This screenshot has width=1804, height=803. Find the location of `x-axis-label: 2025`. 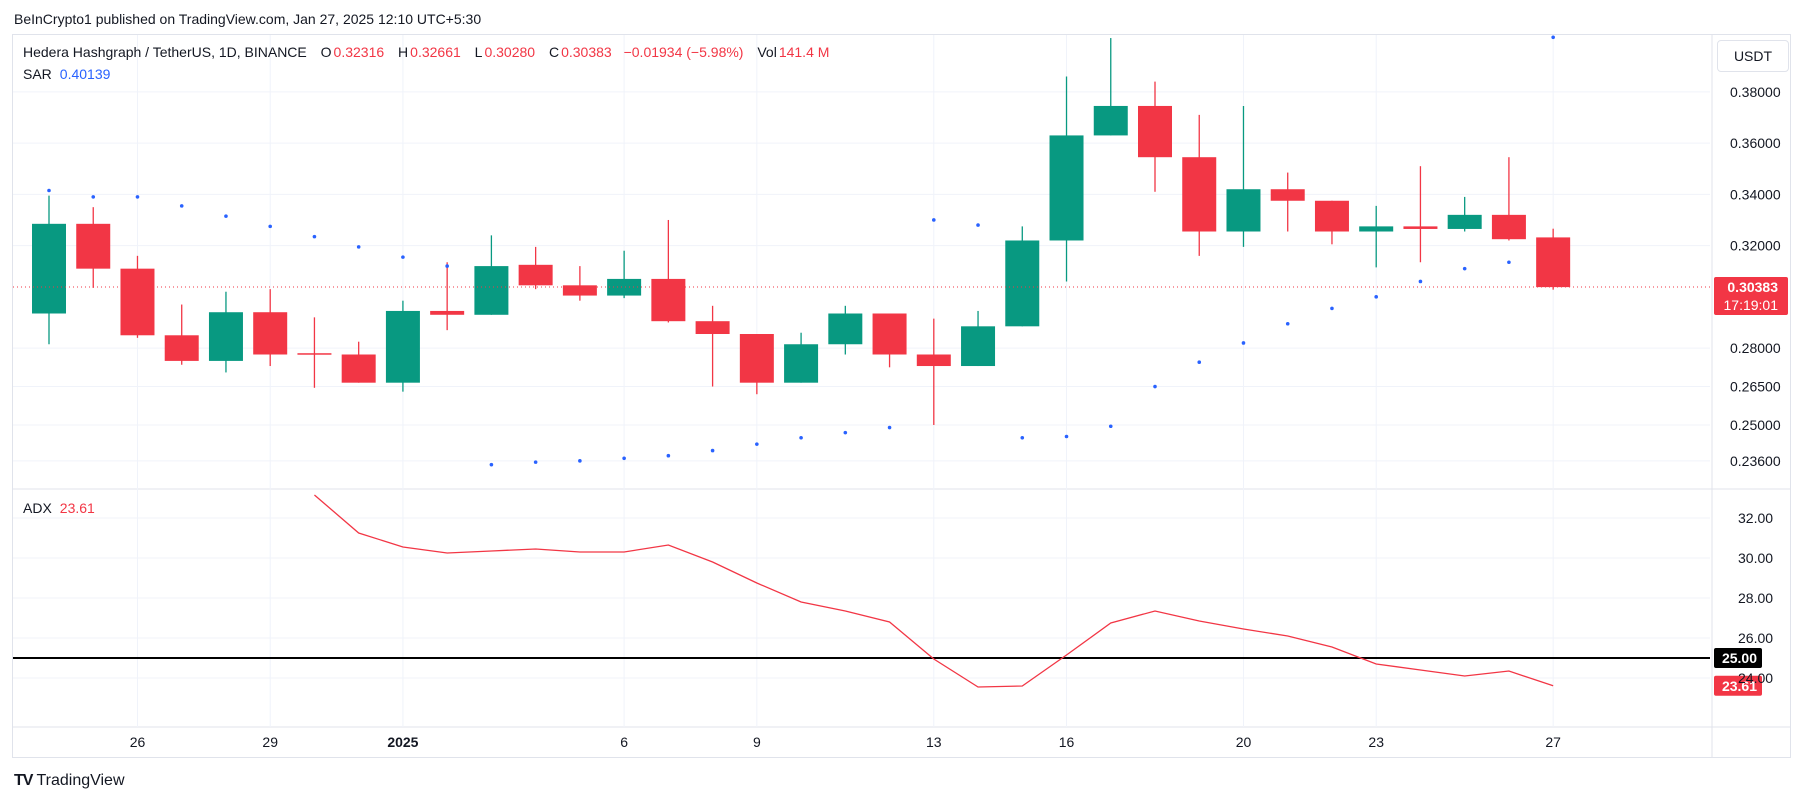

x-axis-label: 2025 is located at coordinates (402, 742).